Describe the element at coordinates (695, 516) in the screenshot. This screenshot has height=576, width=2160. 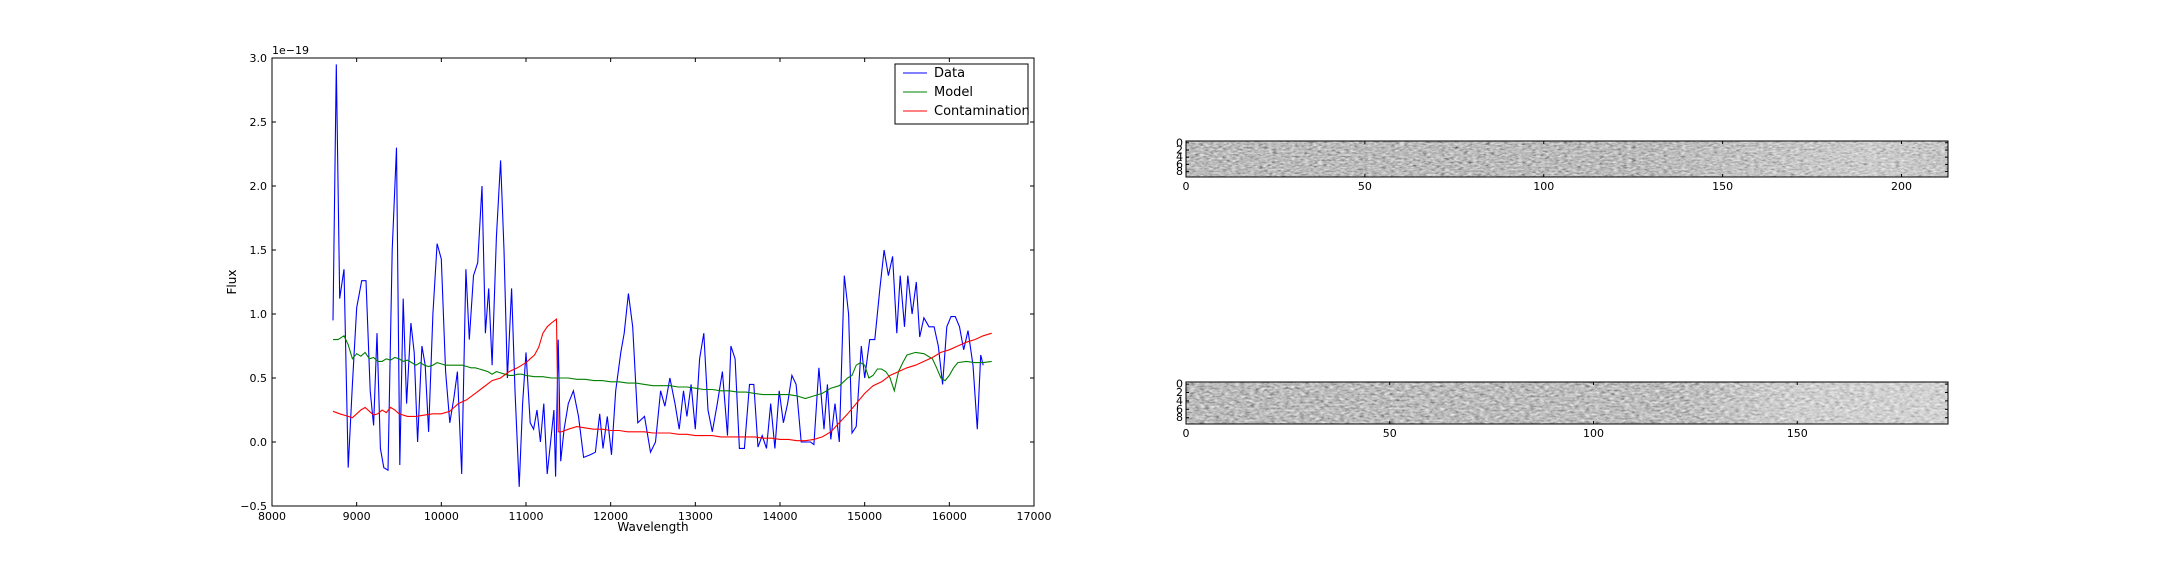
I see `x-tick-label: 13000` at that location.